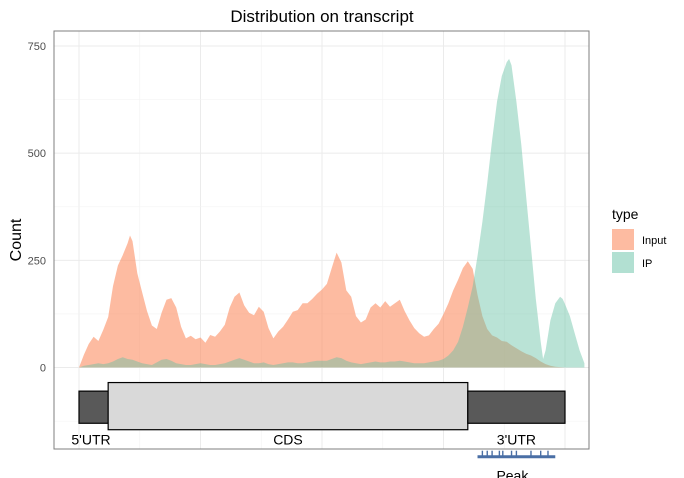 Image resolution: width=684 pixels, height=478 pixels. Describe the element at coordinates (322, 16) in the screenshot. I see `chart-title: Distribution on transcript` at that location.